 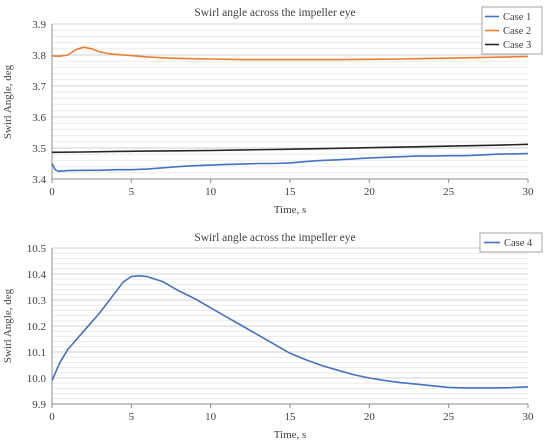 I want to click on y-tick-label: 3.4, so click(x=39, y=180).